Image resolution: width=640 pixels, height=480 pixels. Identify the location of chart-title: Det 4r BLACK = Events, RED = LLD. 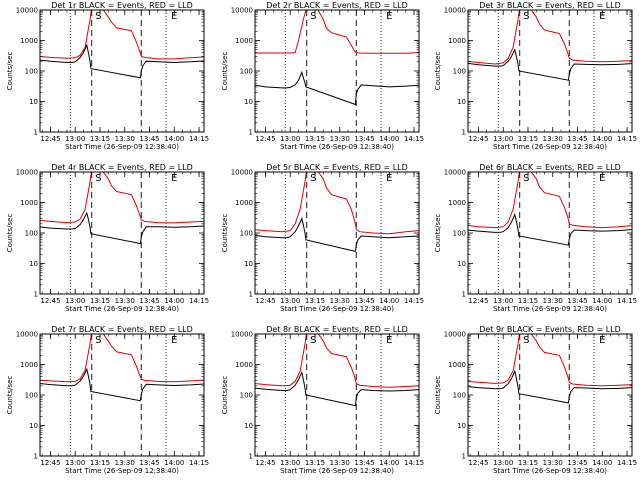
(122, 167).